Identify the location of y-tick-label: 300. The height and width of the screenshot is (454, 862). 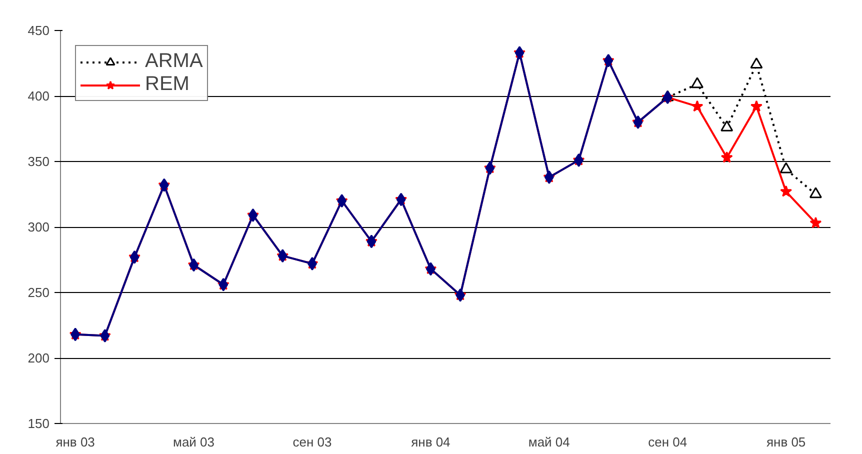
(39, 227).